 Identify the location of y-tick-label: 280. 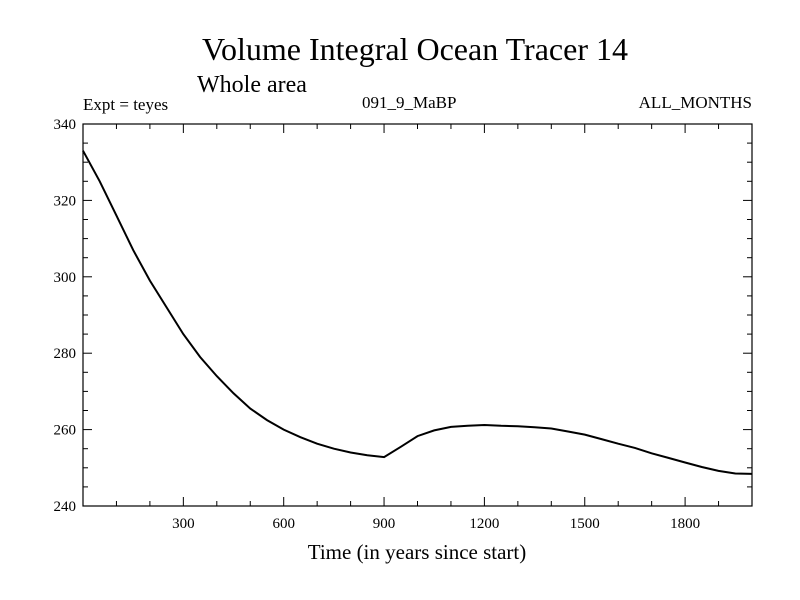
(65, 354).